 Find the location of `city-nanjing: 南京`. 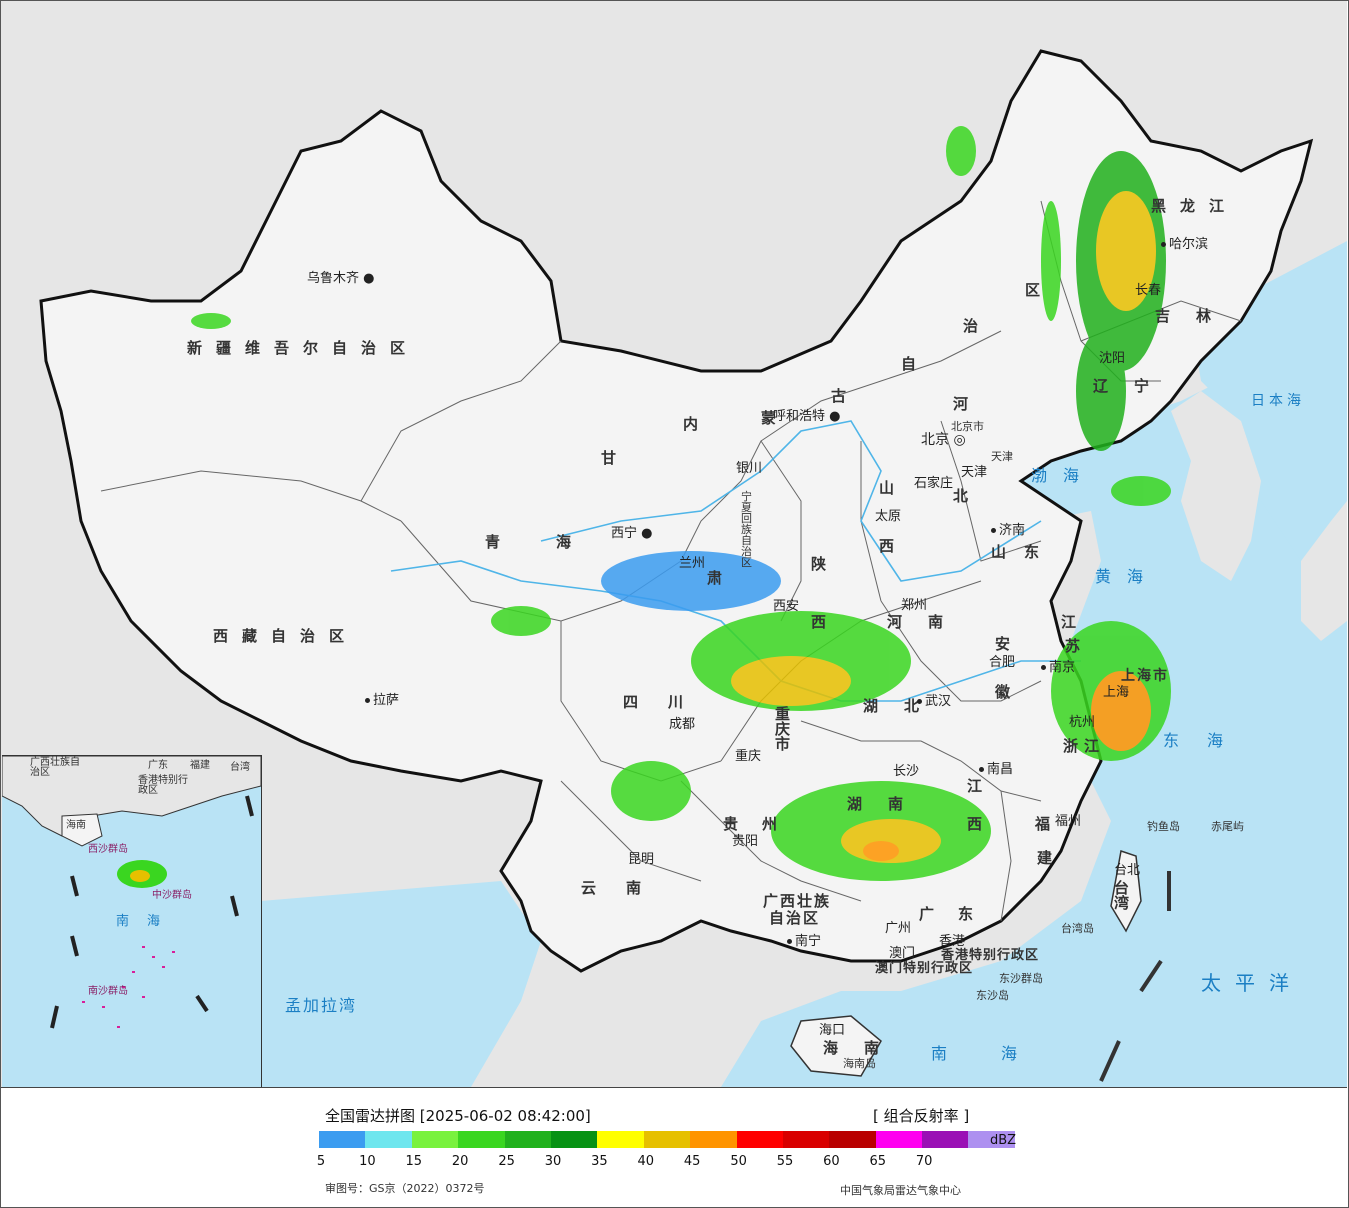

city-nanjing: 南京 is located at coordinates (1058, 667).